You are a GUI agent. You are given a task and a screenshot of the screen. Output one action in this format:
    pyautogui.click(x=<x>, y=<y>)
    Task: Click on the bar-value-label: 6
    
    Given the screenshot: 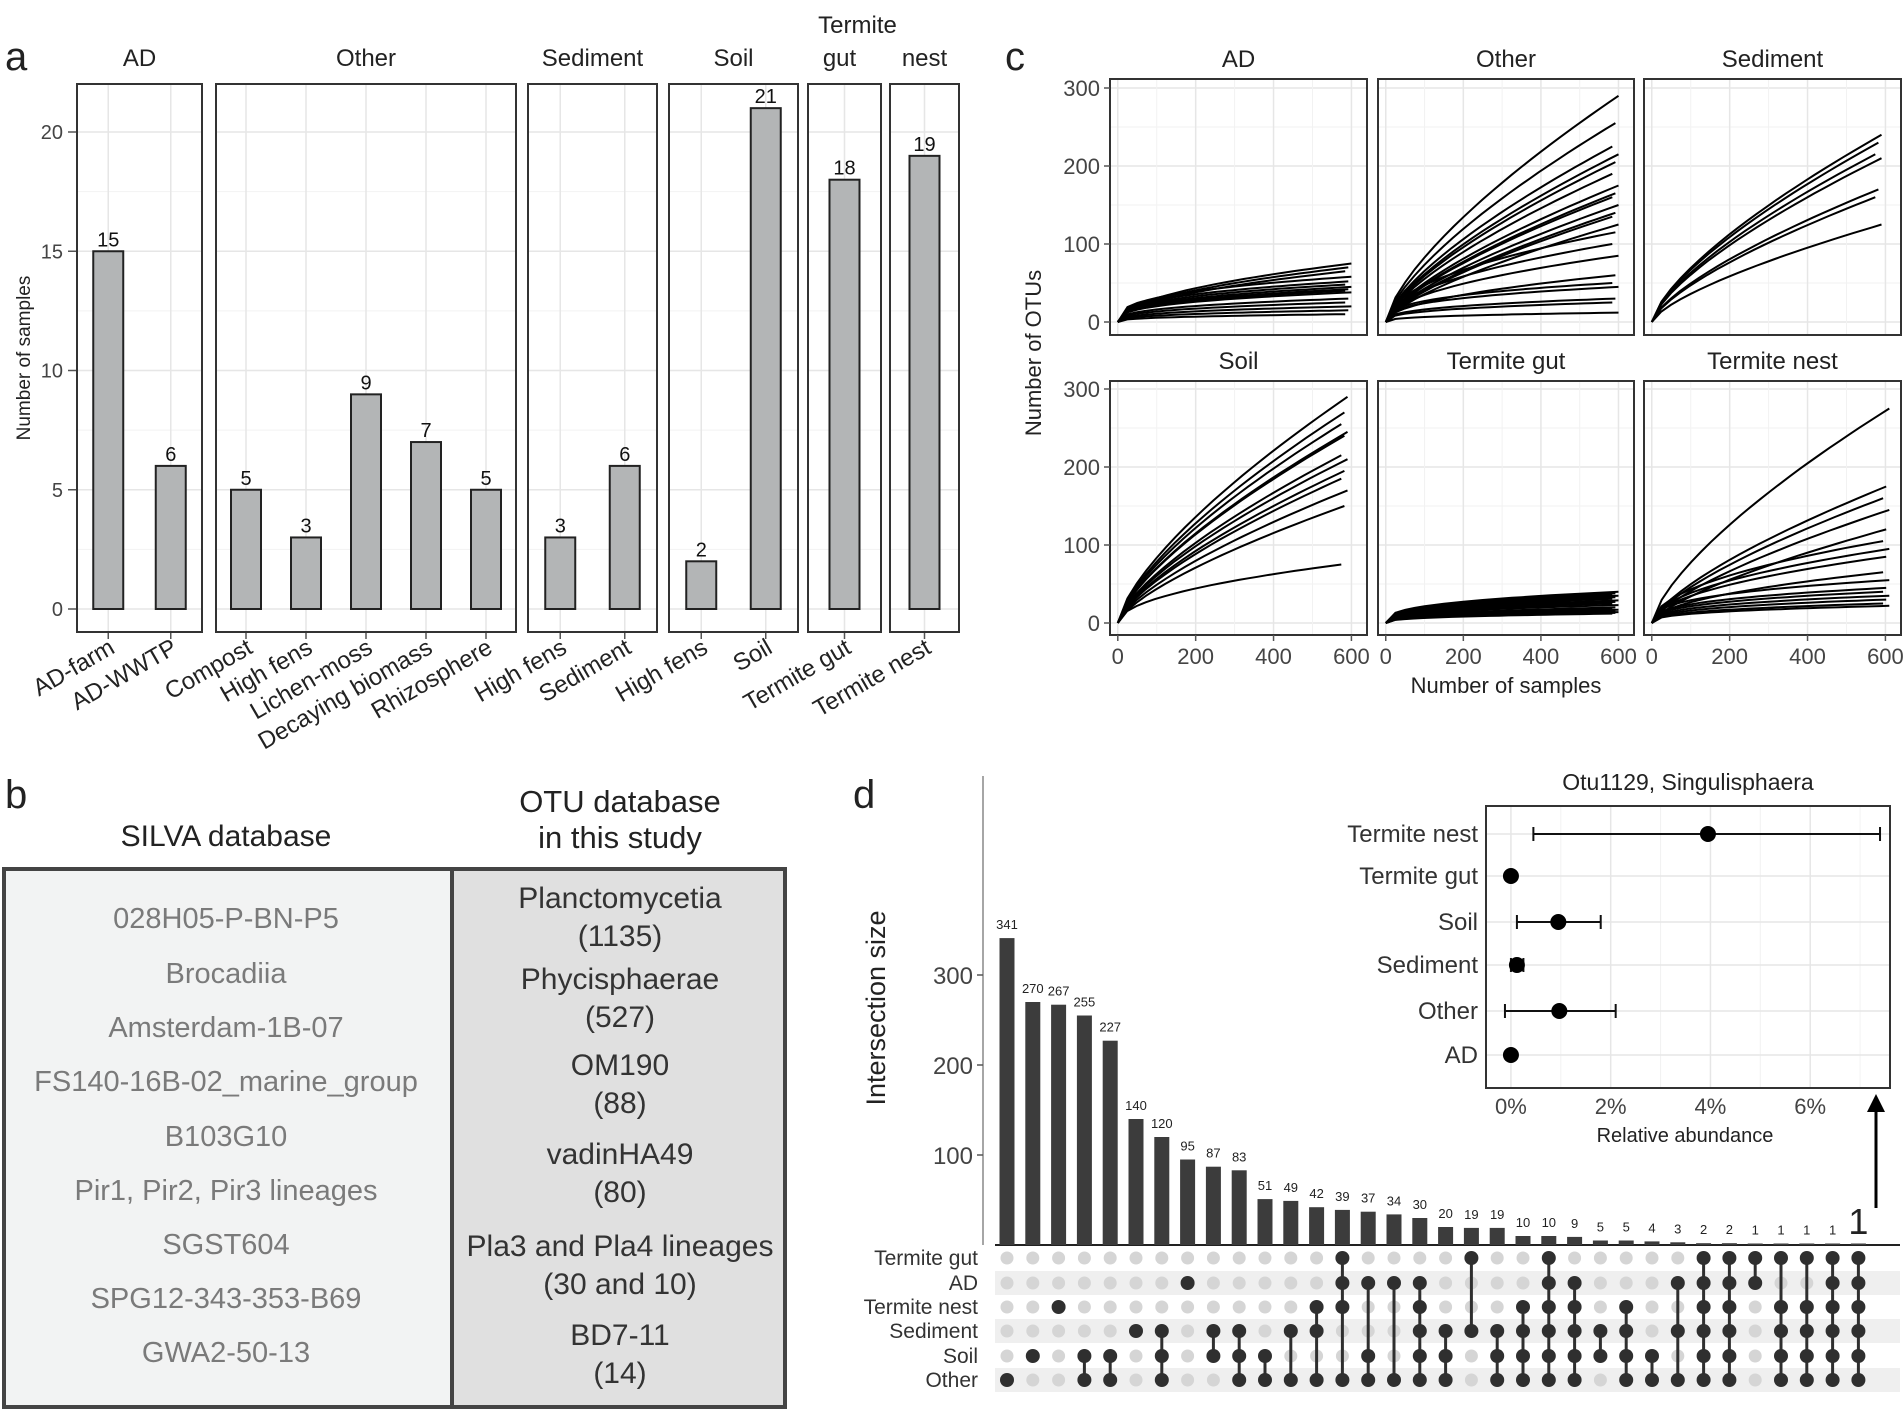 What is the action you would take?
    pyautogui.click(x=170, y=455)
    